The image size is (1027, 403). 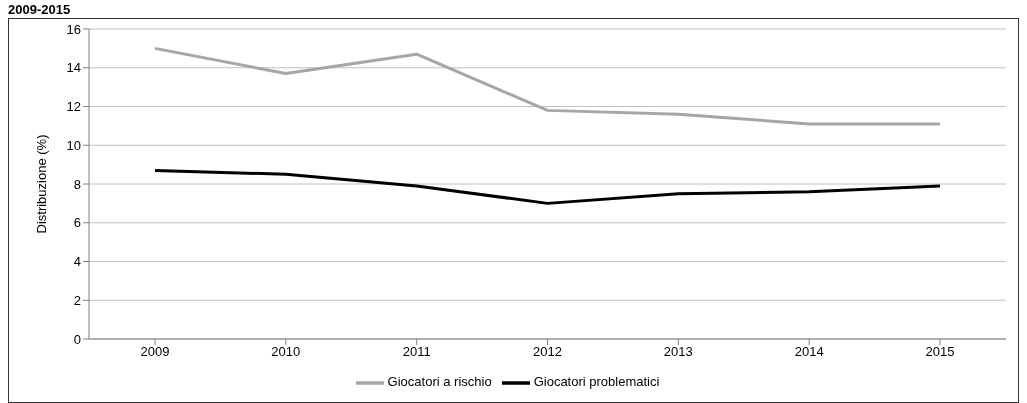 What do you see at coordinates (73, 107) in the screenshot?
I see `y-tick-label: 12` at bounding box center [73, 107].